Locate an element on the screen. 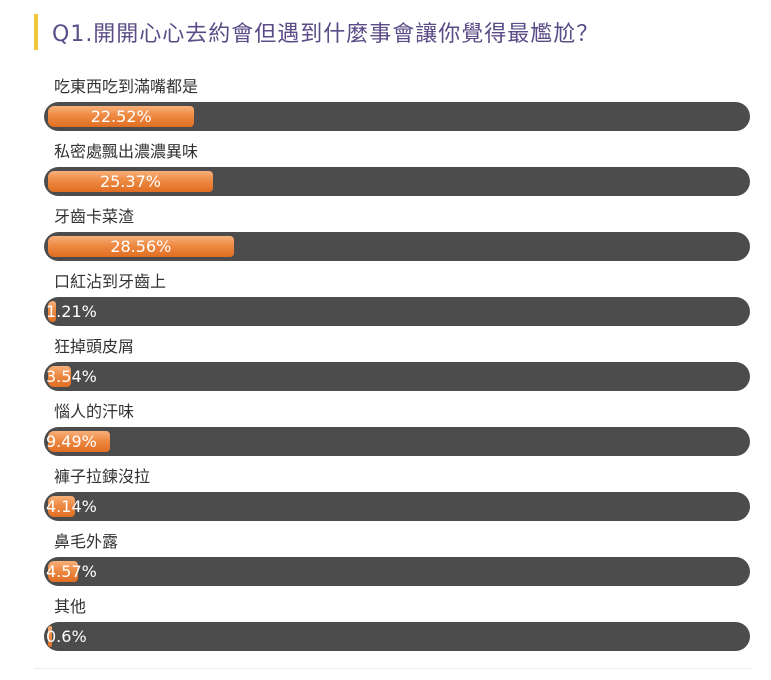  option-label: 惱人的汗味 is located at coordinates (94, 411).